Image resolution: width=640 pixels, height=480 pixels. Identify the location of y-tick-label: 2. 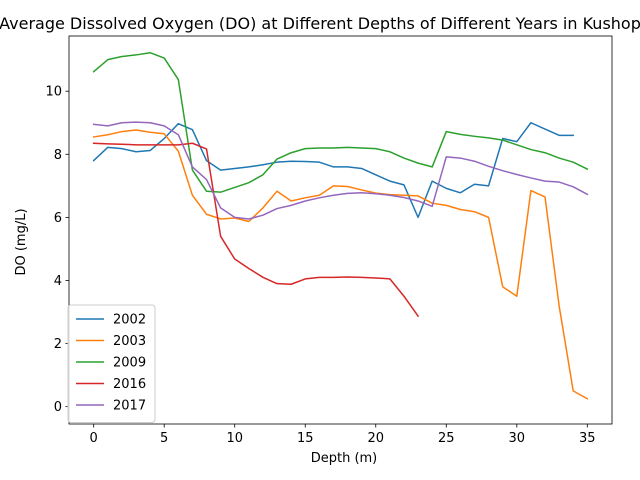
(58, 344).